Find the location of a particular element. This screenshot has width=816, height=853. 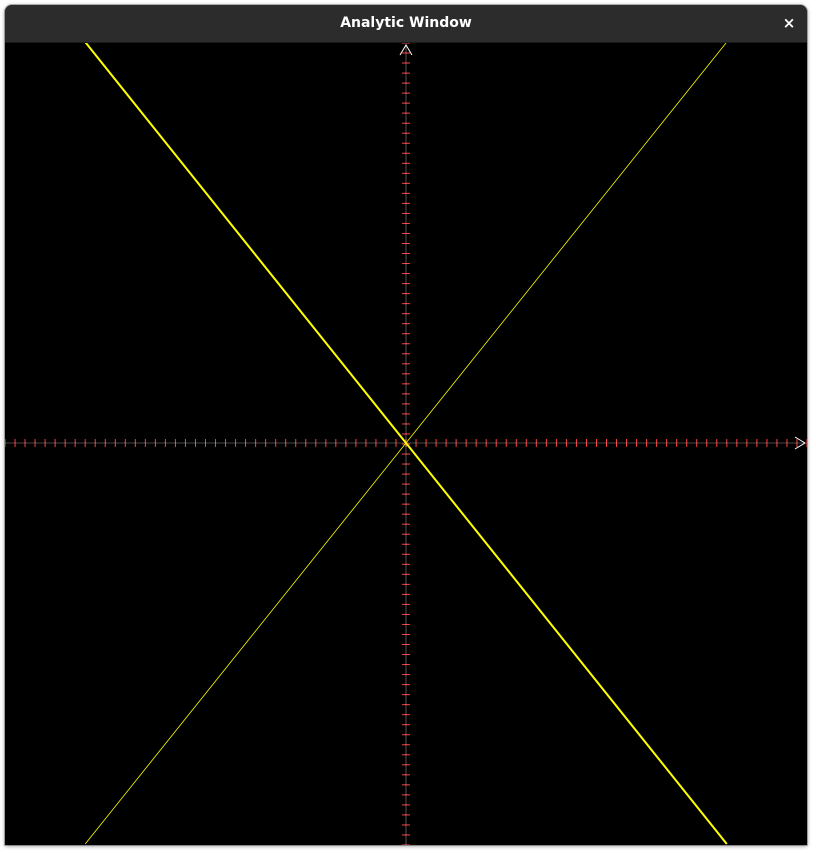

title-bar: Analytic Window × is located at coordinates (406, 24).